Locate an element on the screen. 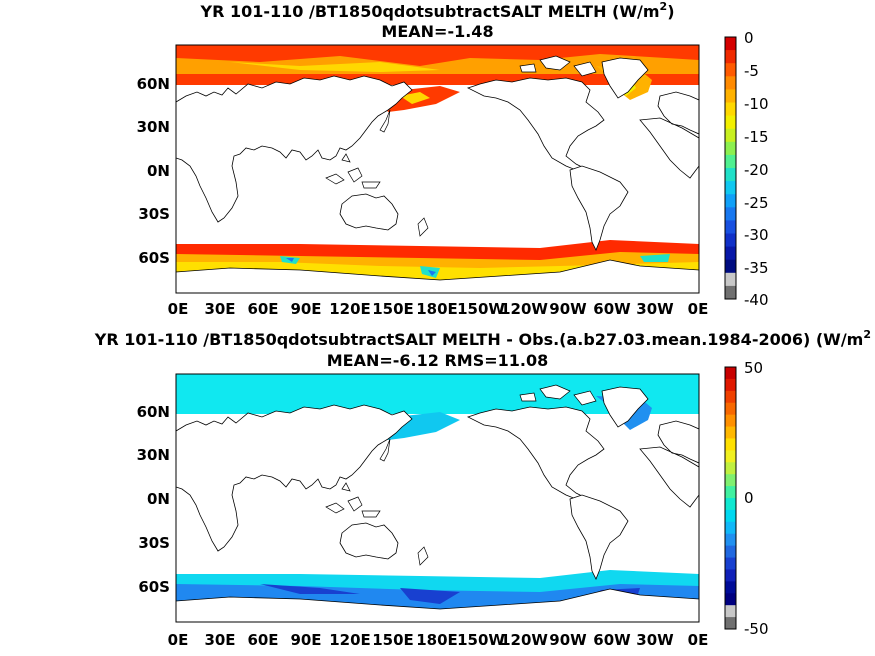  top-colorbar is located at coordinates (730, 168).